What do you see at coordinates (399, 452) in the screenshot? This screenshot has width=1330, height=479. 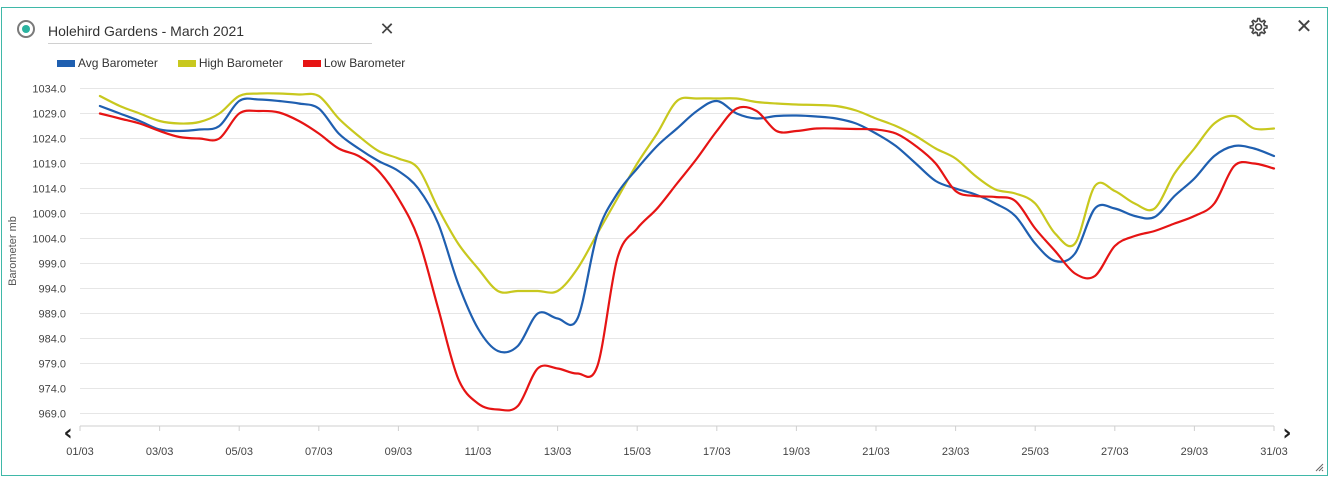 I see `x-tick-label: 09/03` at bounding box center [399, 452].